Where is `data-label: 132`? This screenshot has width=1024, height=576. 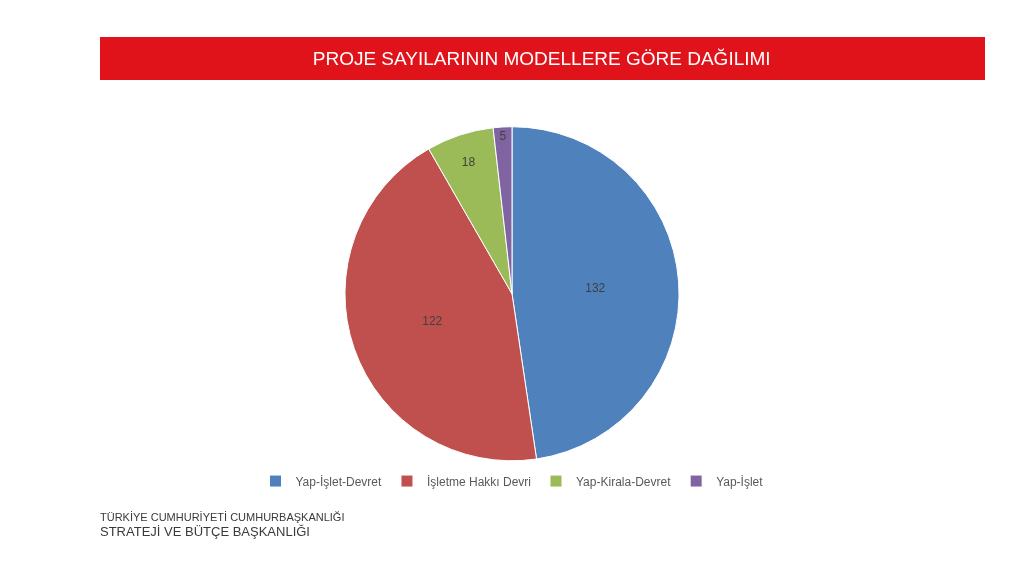 data-label: 132 is located at coordinates (595, 287).